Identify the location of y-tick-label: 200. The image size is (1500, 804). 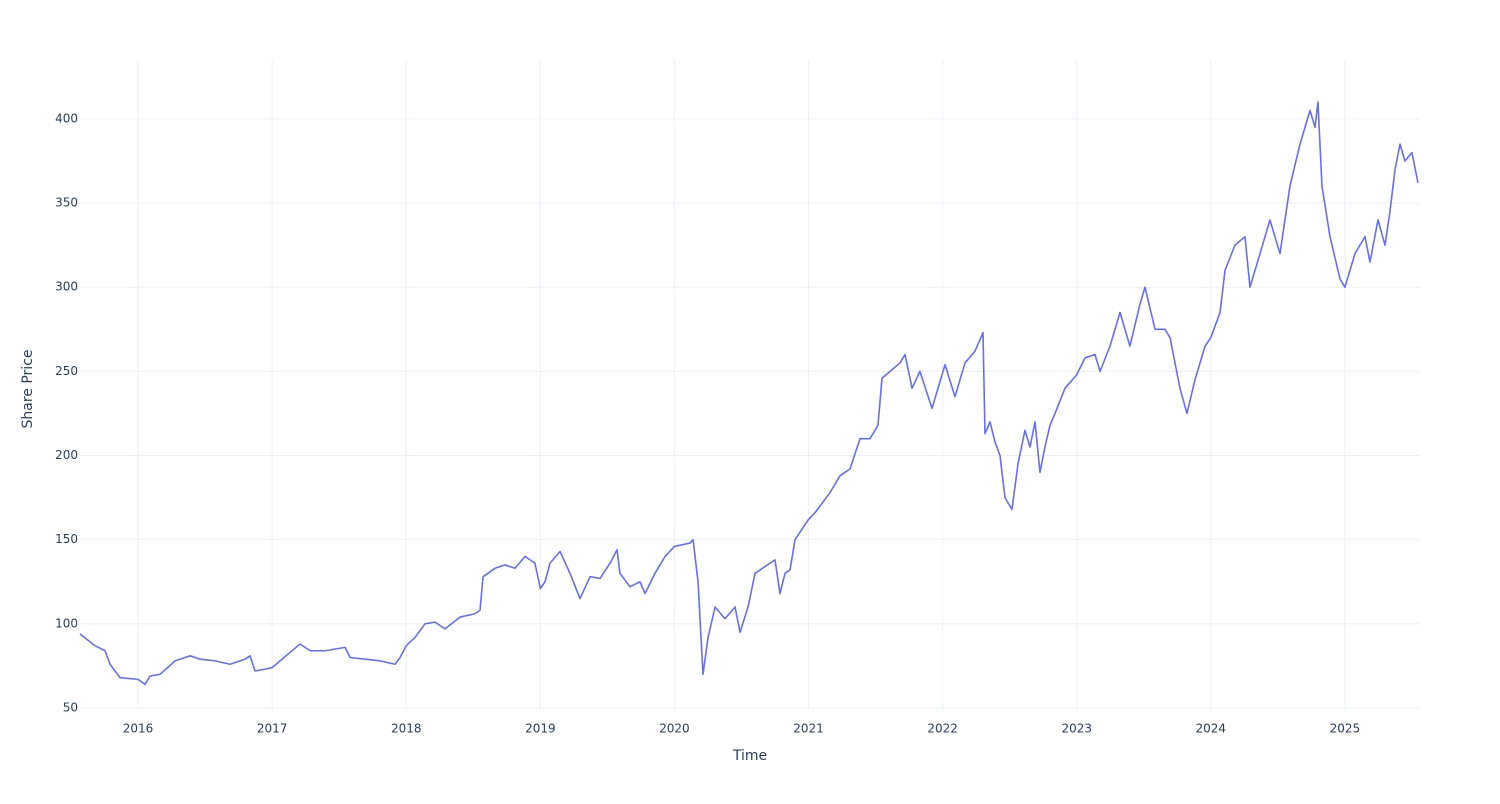
(66, 455).